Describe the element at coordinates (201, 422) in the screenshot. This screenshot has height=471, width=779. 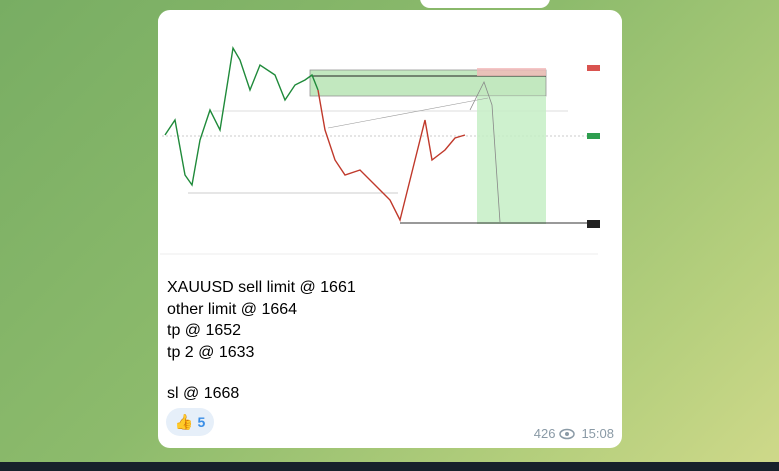
I see `reaction-count: 5` at that location.